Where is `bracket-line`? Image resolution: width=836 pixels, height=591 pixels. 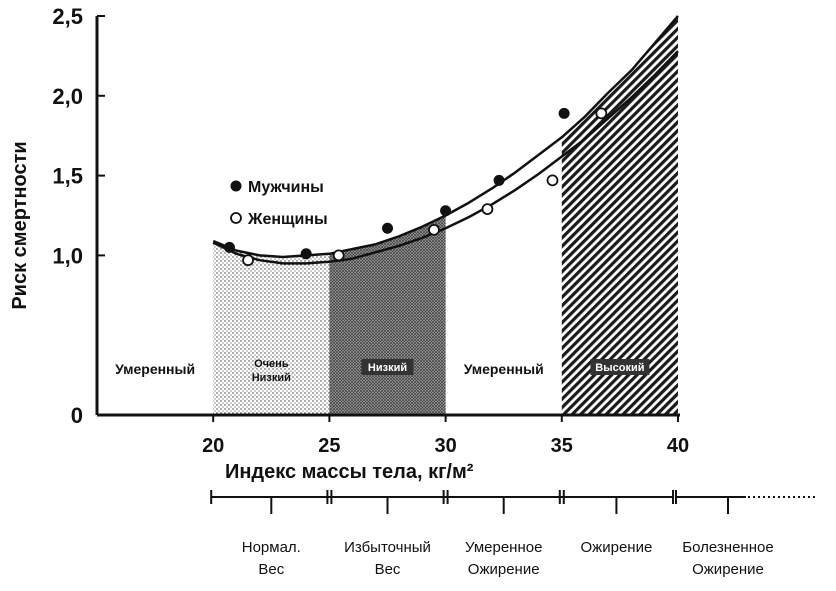 bracket-line is located at coordinates (710, 497).